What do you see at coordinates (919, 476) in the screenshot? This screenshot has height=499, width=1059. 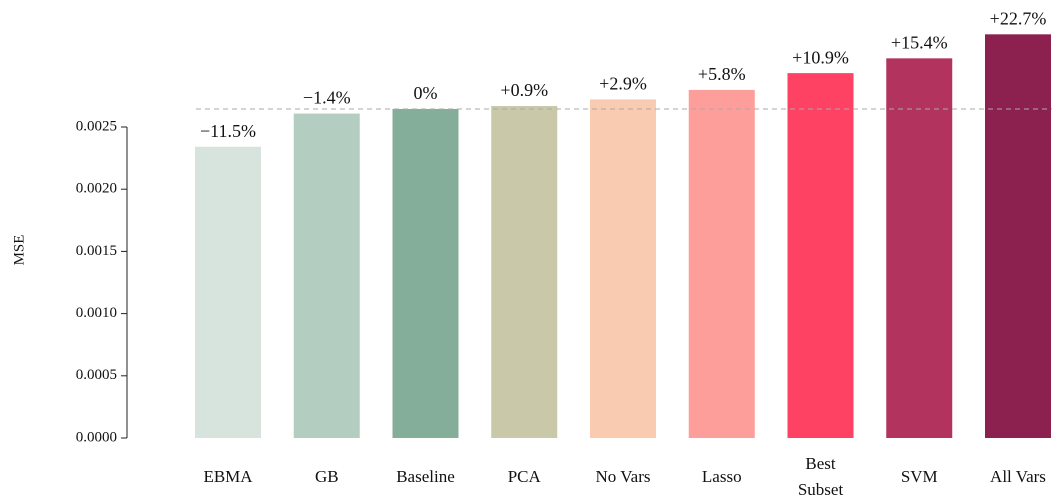 I see `x-tick-label: SVM` at bounding box center [919, 476].